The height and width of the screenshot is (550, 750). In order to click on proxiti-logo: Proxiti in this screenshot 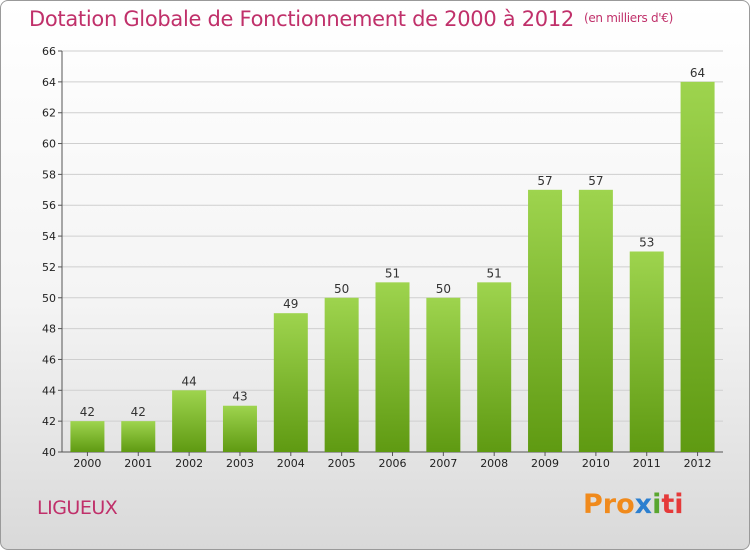, I will do `click(633, 504)`.